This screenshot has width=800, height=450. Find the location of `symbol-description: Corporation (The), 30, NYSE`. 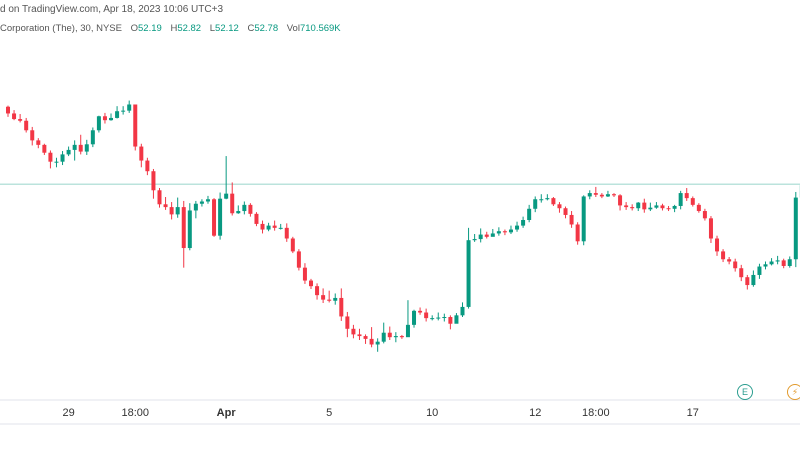

symbol-description: Corporation (The), 30, NYSE is located at coordinates (61, 28).